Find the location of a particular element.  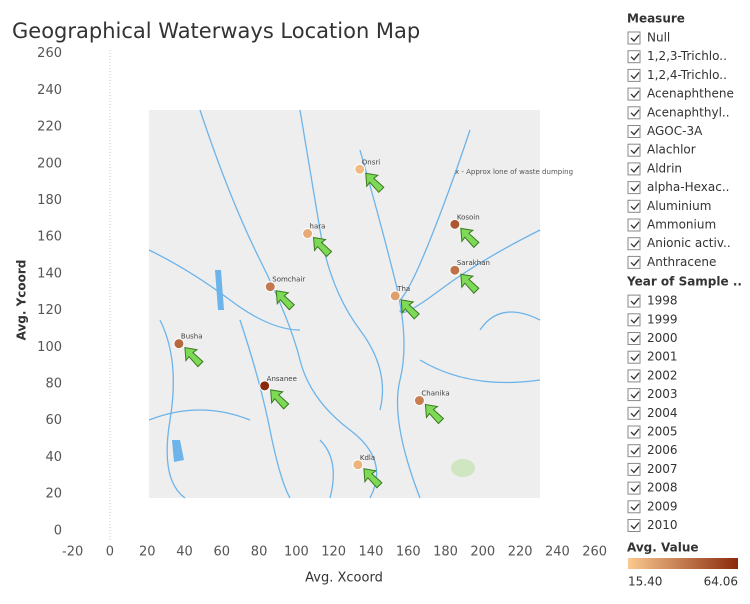

point-label: Onsri is located at coordinates (371, 162).